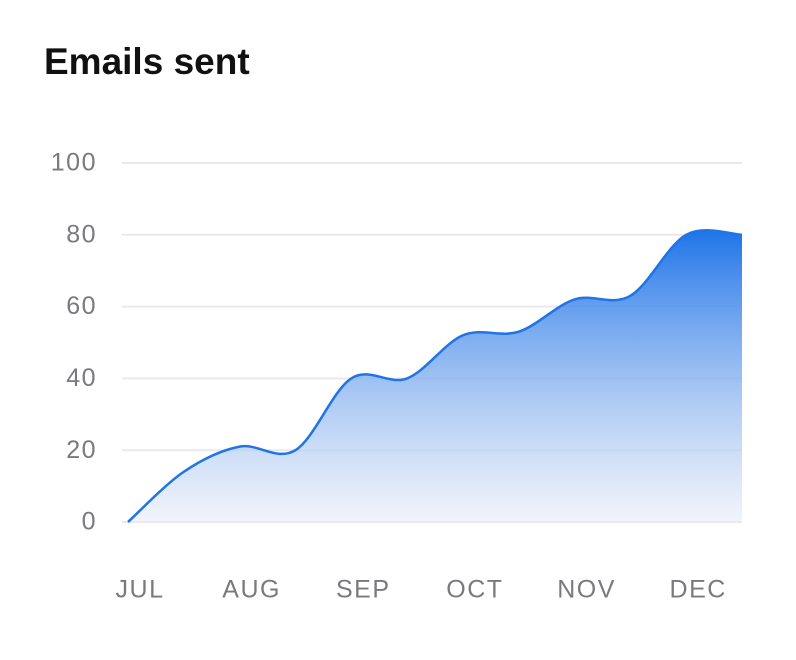 The width and height of the screenshot is (796, 660). I want to click on chart-title: Emails sent, so click(147, 61).